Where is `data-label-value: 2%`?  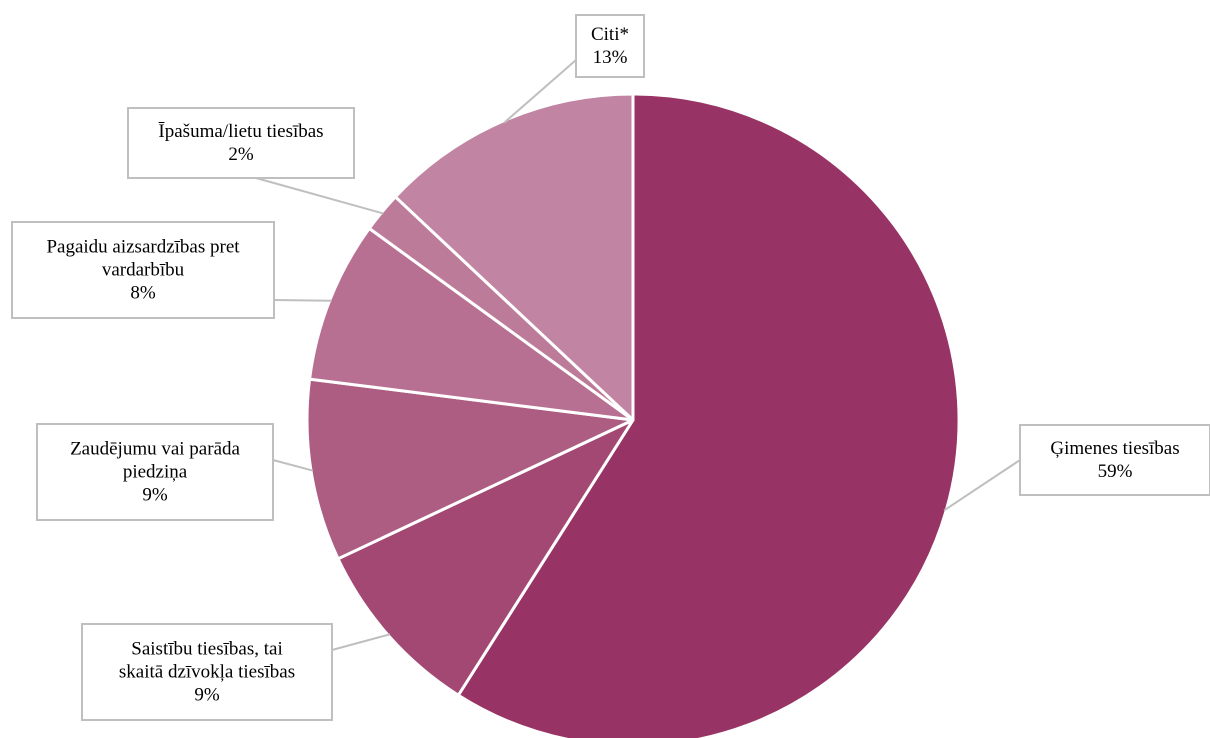 data-label-value: 2% is located at coordinates (241, 154).